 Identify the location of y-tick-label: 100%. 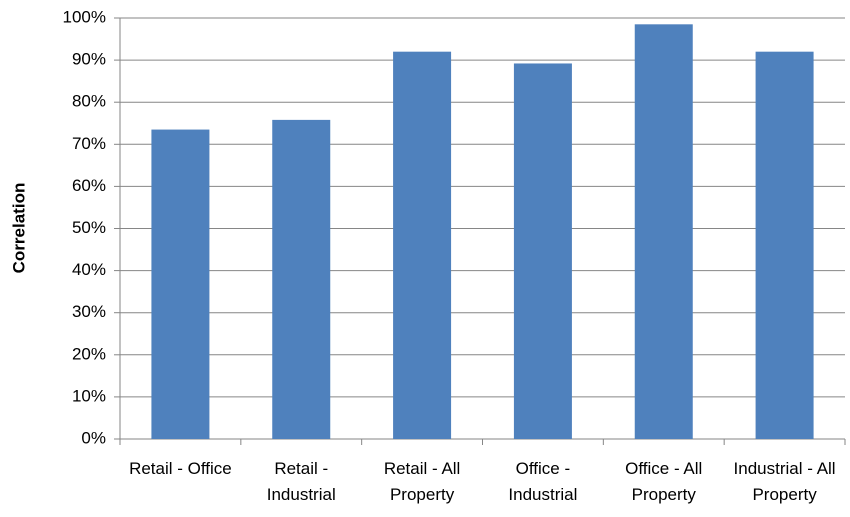
(84, 16).